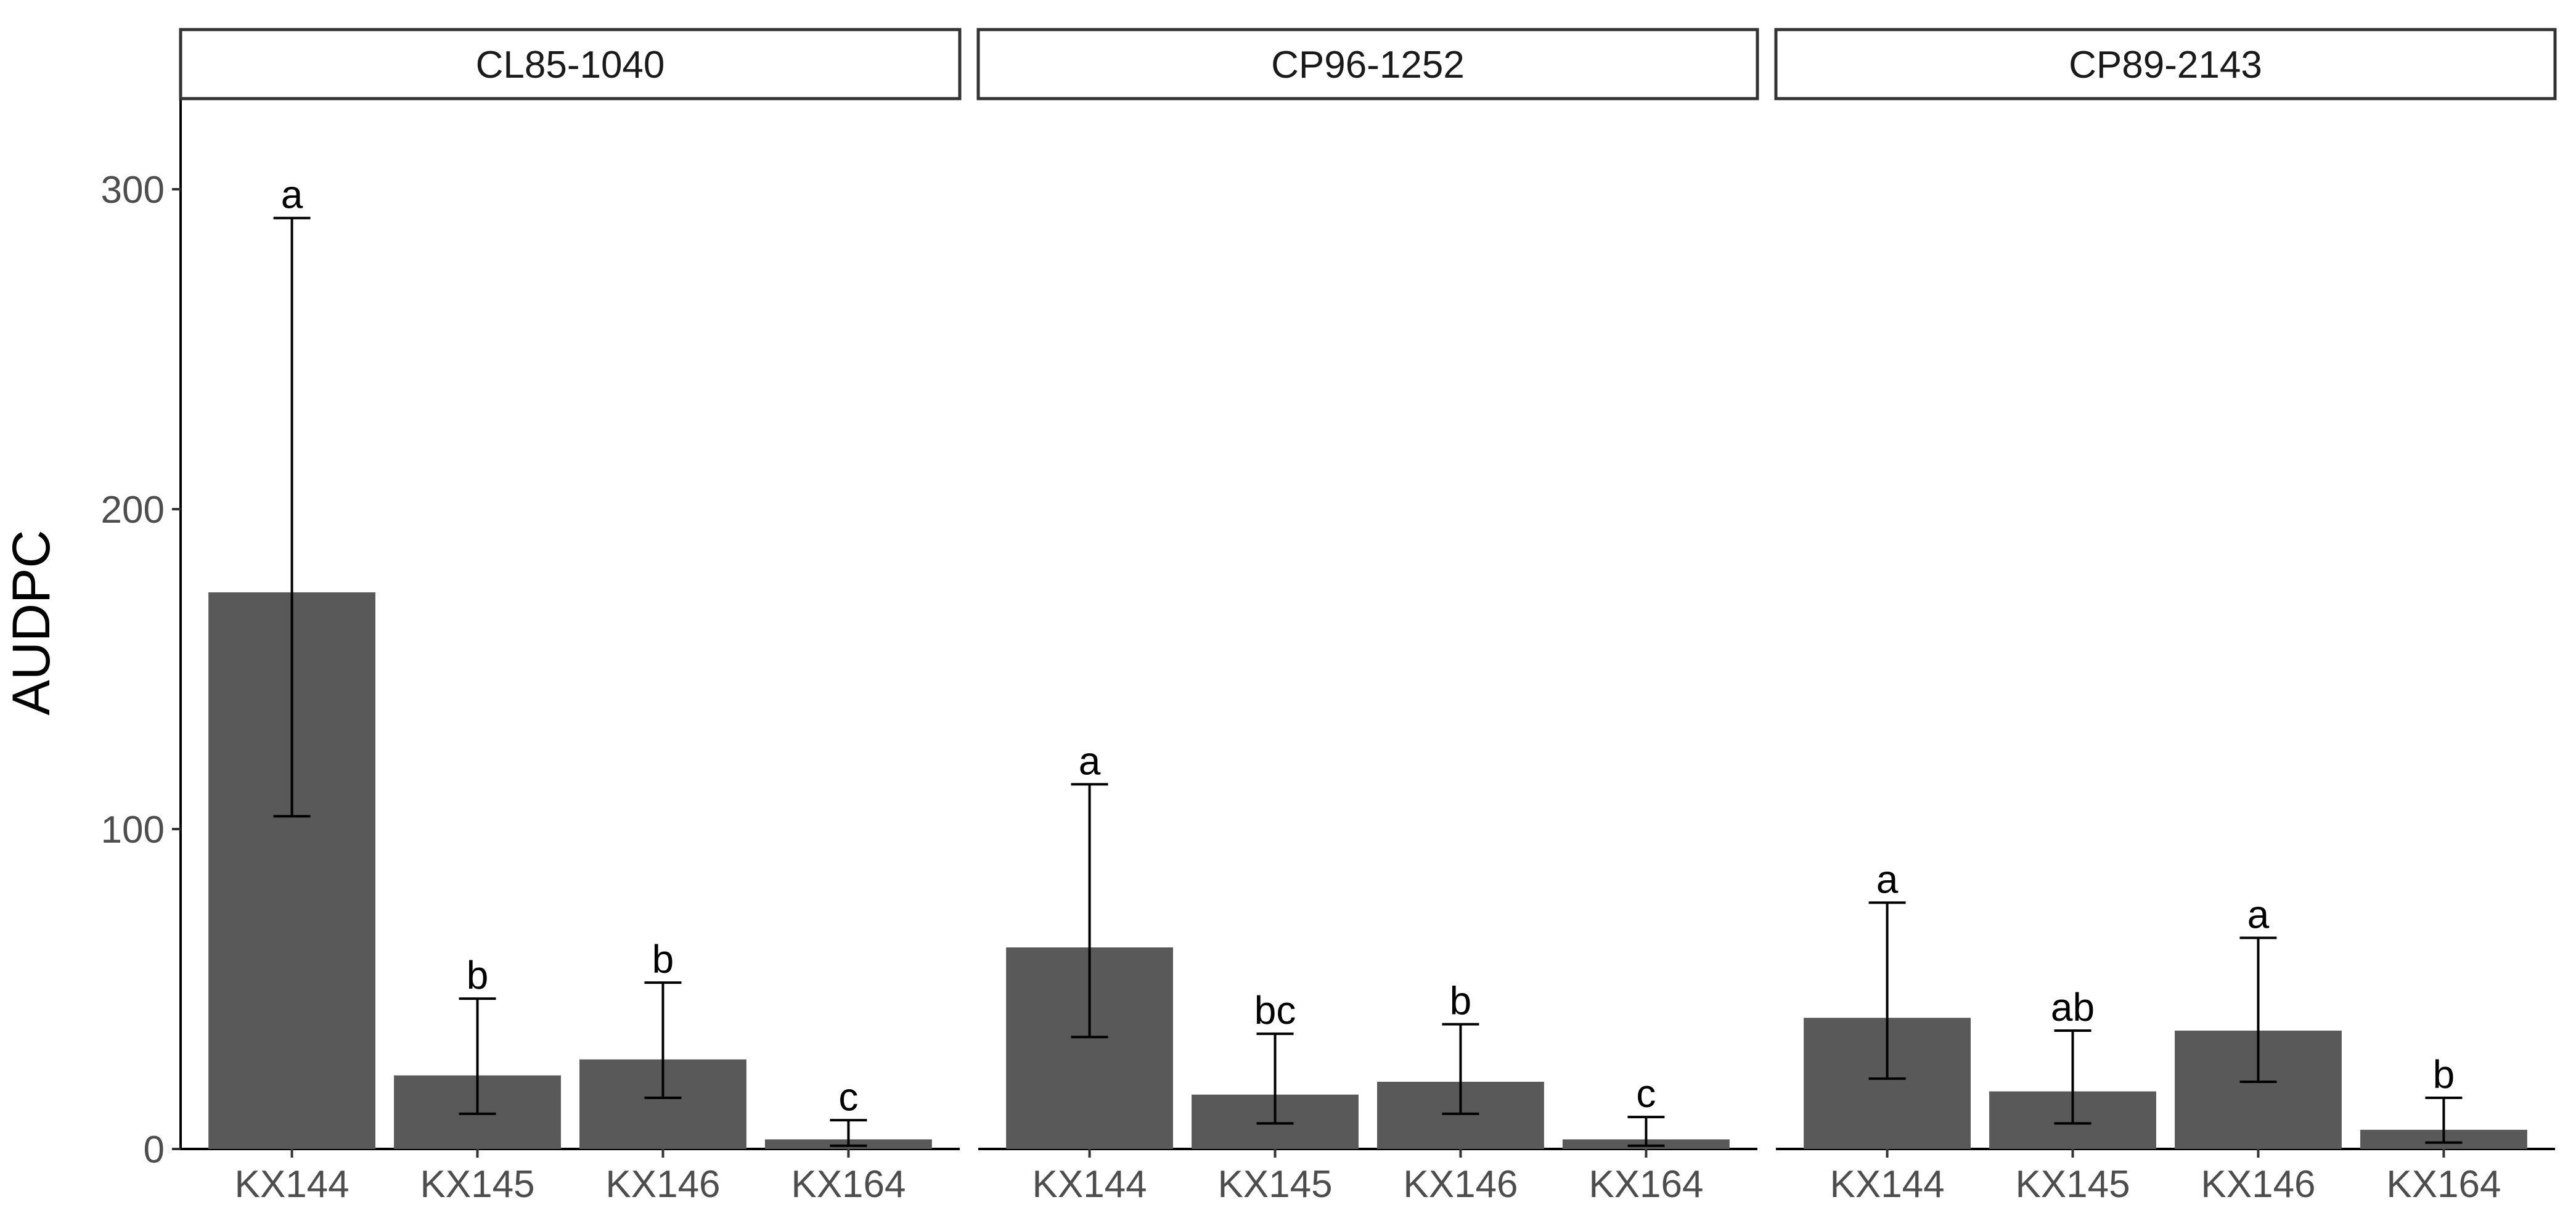  Describe the element at coordinates (133, 830) in the screenshot. I see `y-tick-label: 100` at that location.